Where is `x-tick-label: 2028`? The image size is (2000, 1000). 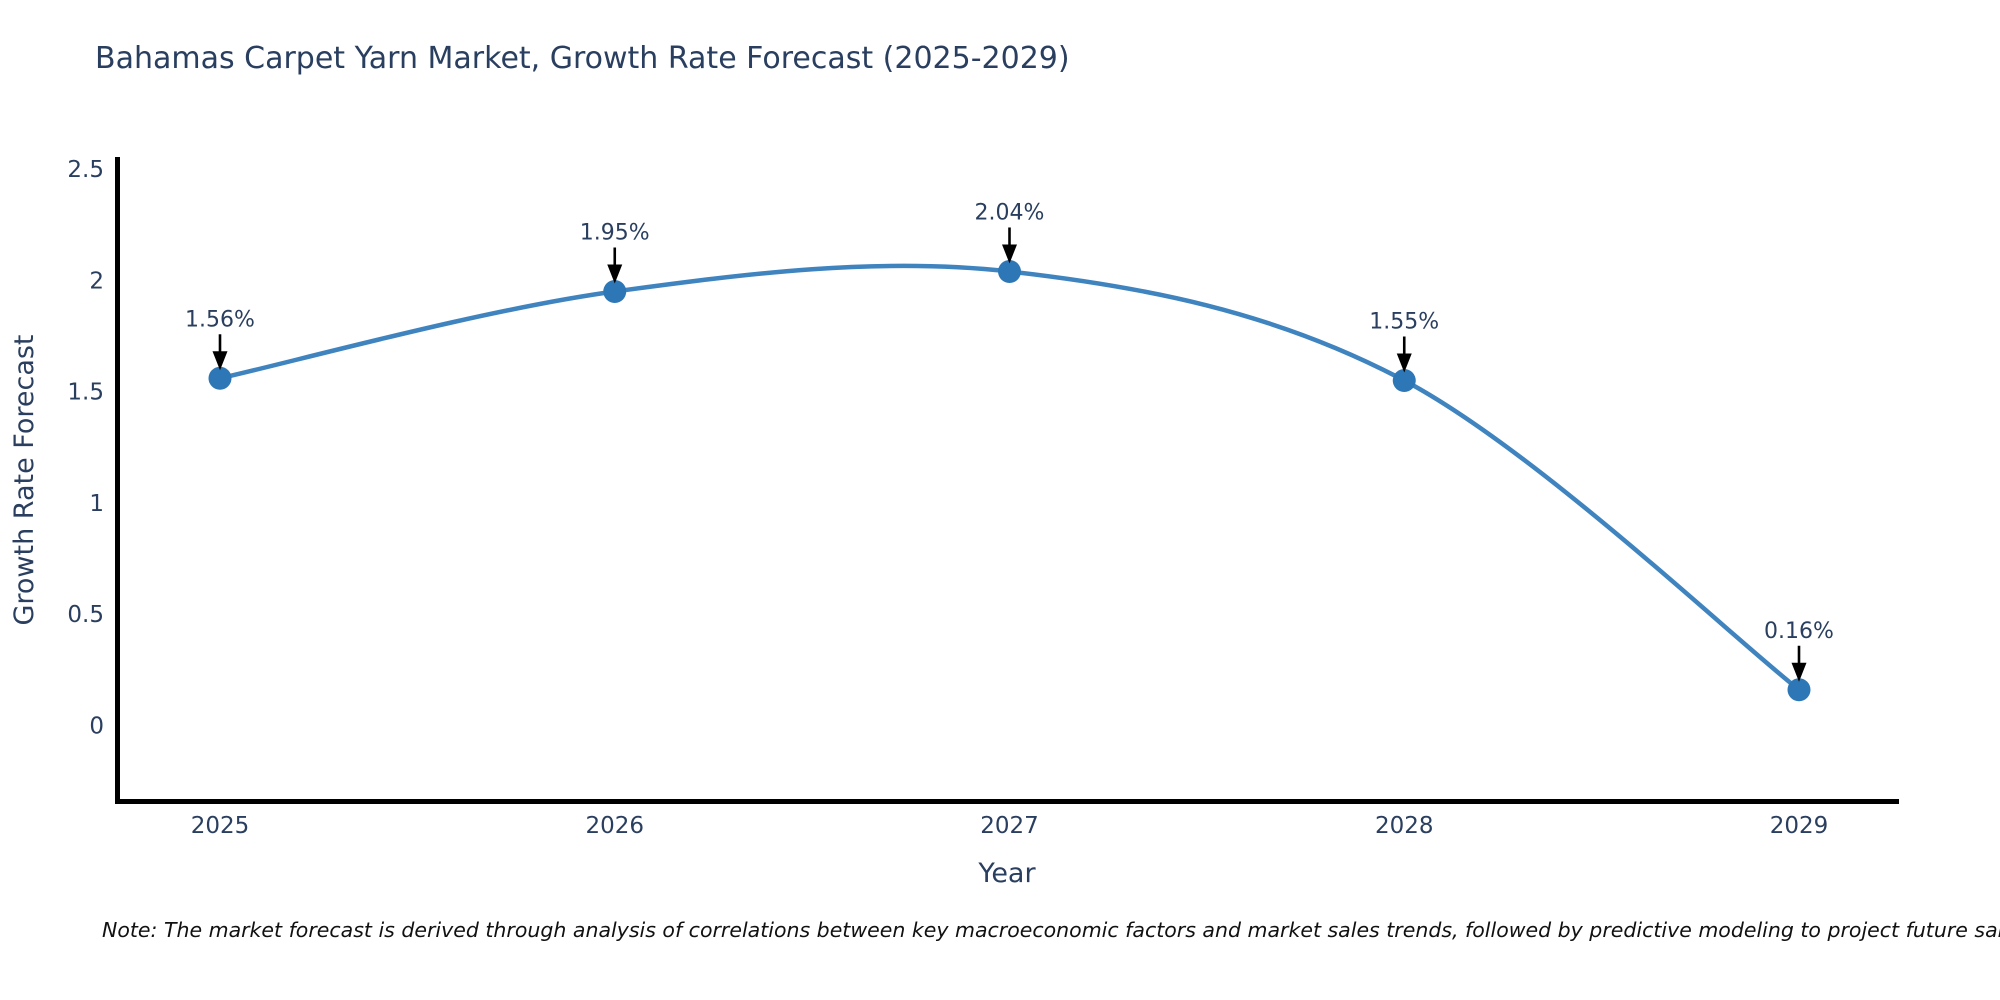
x-tick-label: 2028 is located at coordinates (1404, 826).